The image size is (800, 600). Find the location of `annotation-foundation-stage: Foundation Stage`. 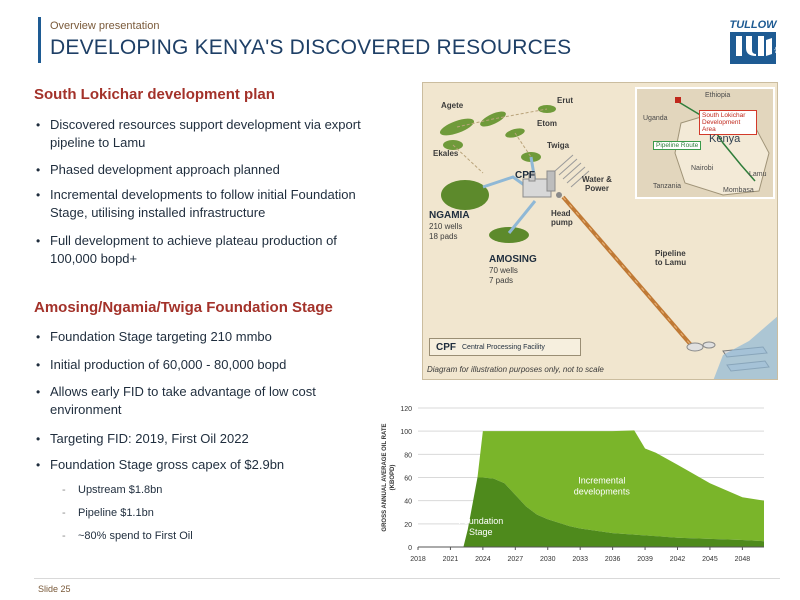

annotation-foundation-stage: Foundation Stage is located at coordinates (480, 526).